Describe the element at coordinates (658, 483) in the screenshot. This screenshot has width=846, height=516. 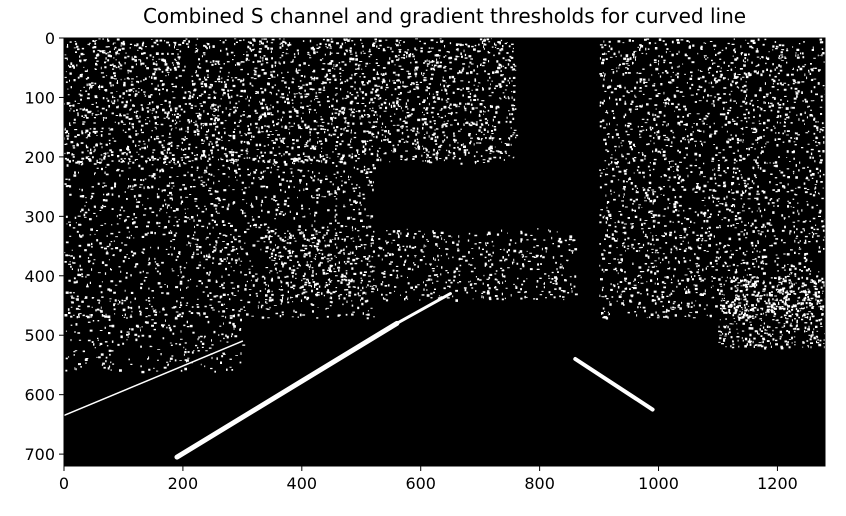
I see `x-tick-label: 1000` at that location.